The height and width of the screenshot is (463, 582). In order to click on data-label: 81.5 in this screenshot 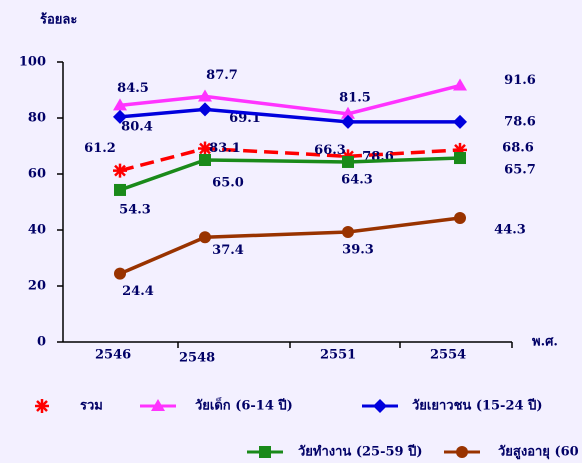, I will do `click(355, 97)`.